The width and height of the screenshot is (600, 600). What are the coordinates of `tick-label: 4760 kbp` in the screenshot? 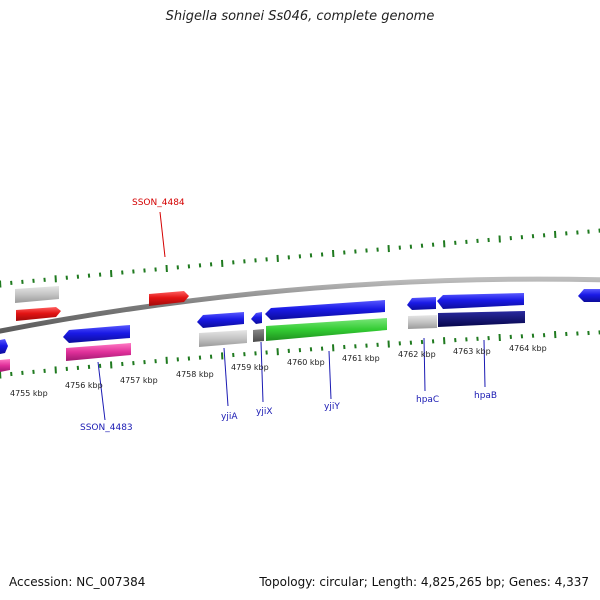 It's located at (306, 362).